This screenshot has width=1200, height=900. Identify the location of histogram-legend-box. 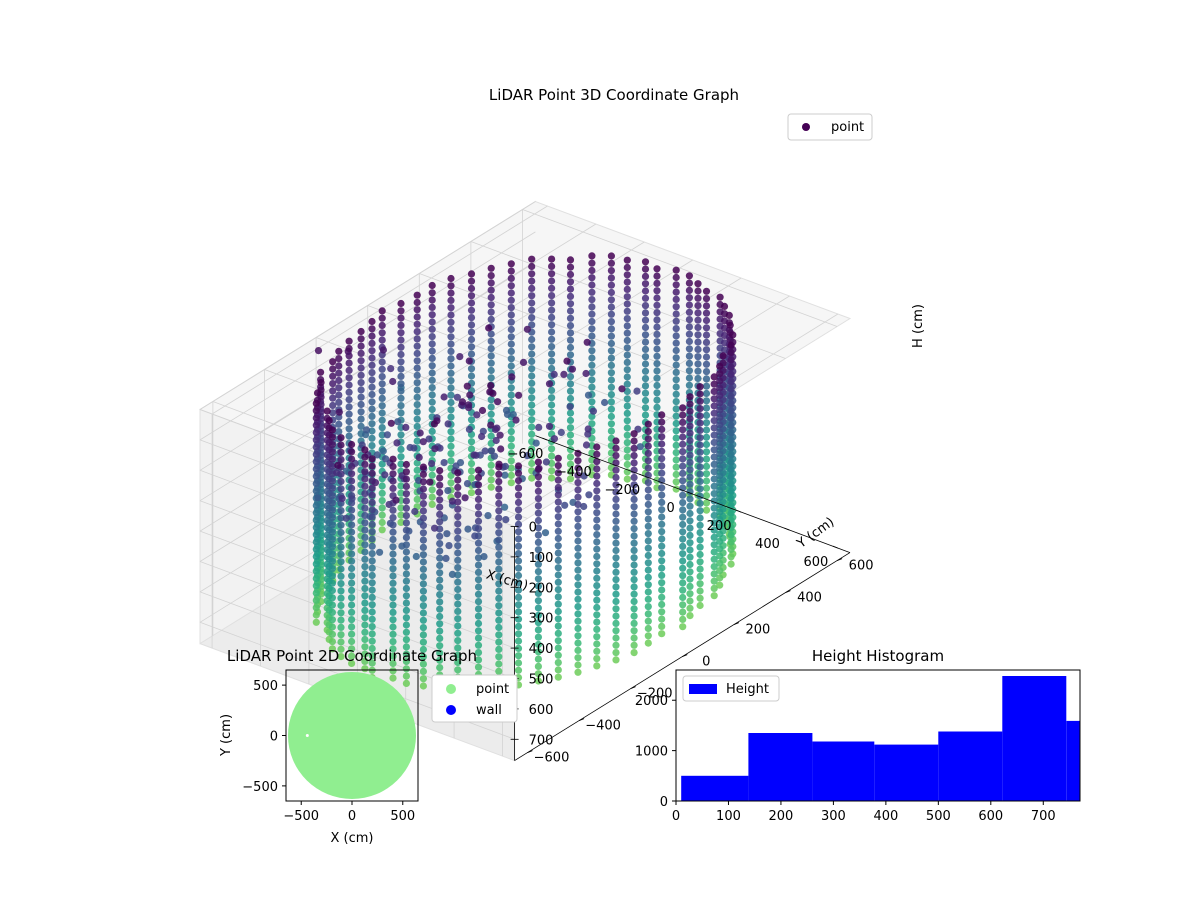
(731, 688).